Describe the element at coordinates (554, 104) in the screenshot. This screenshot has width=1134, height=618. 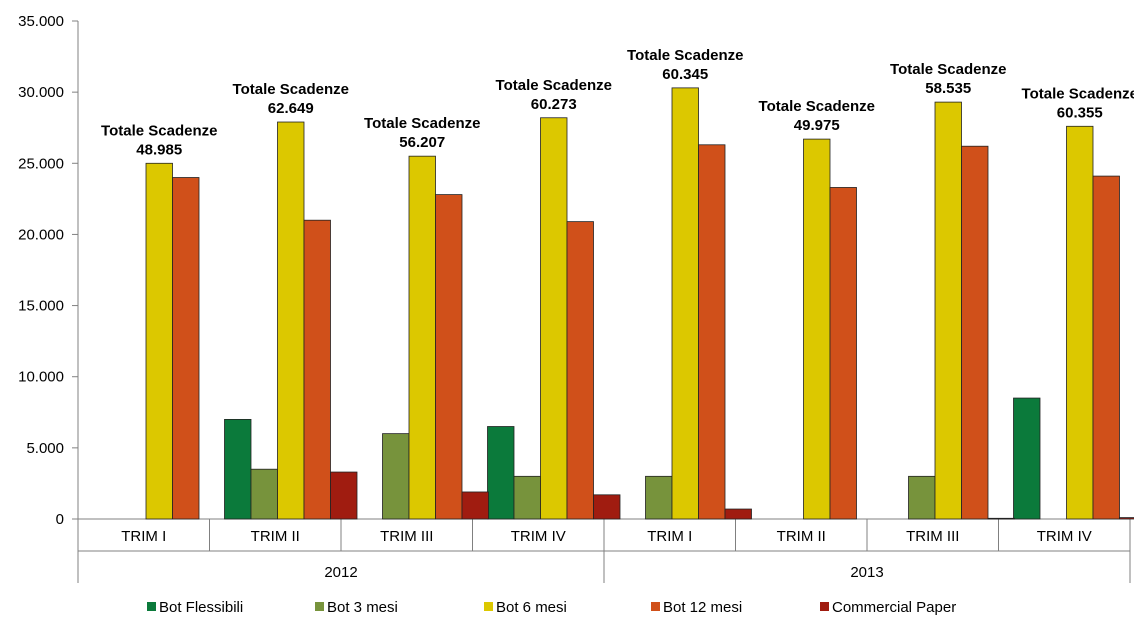
I see `total-value: 60.273` at that location.